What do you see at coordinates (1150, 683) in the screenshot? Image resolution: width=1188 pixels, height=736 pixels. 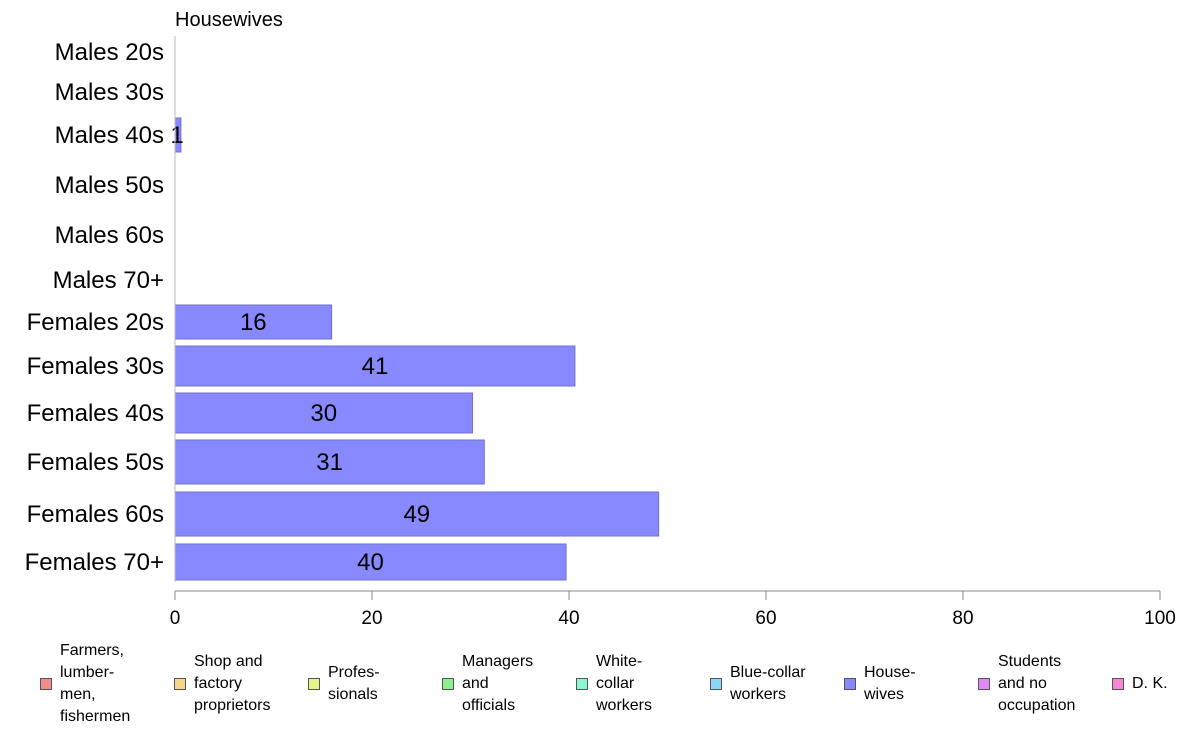 I see `legend-label: D. K.` at bounding box center [1150, 683].